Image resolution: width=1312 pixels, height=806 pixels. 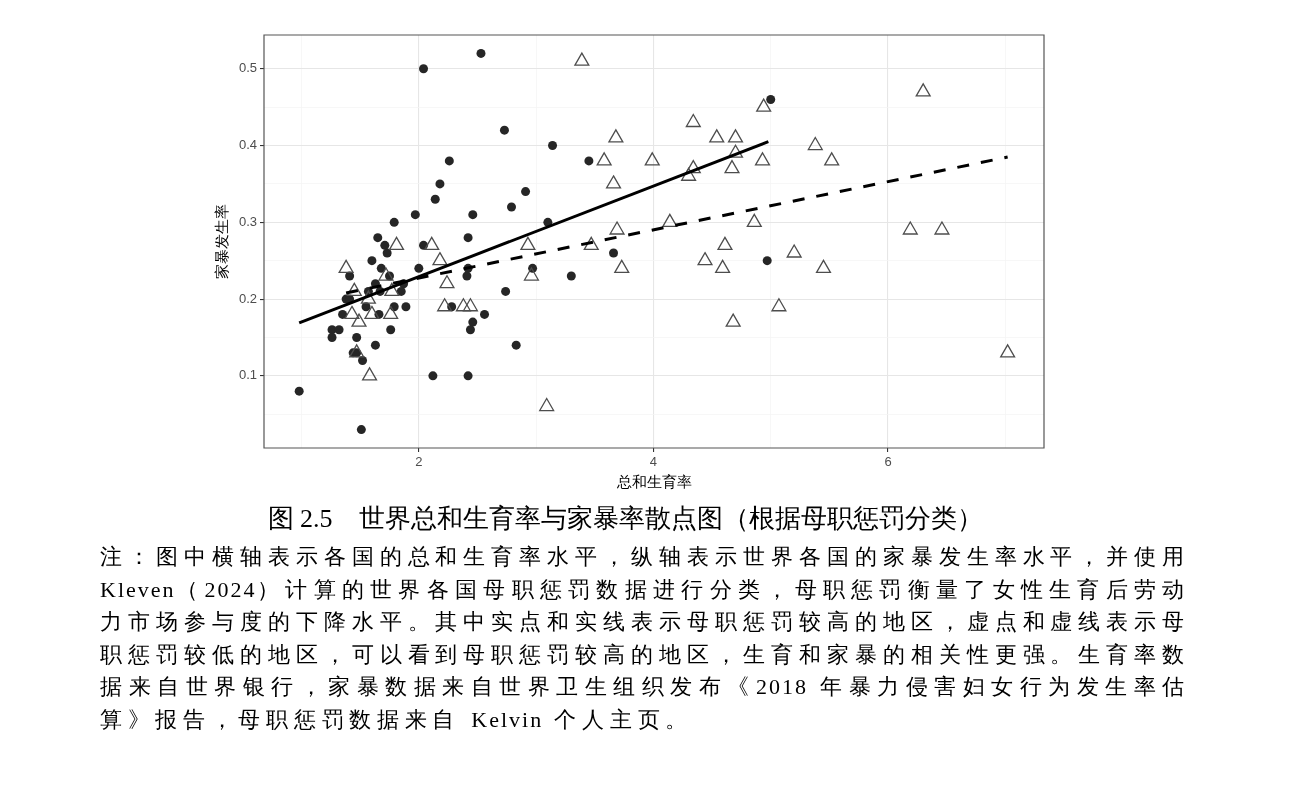 I want to click on text: 图 2.5 世界总和生育率与家暴率散点图（根据母职惩罚分类）, so click(x=625, y=519).